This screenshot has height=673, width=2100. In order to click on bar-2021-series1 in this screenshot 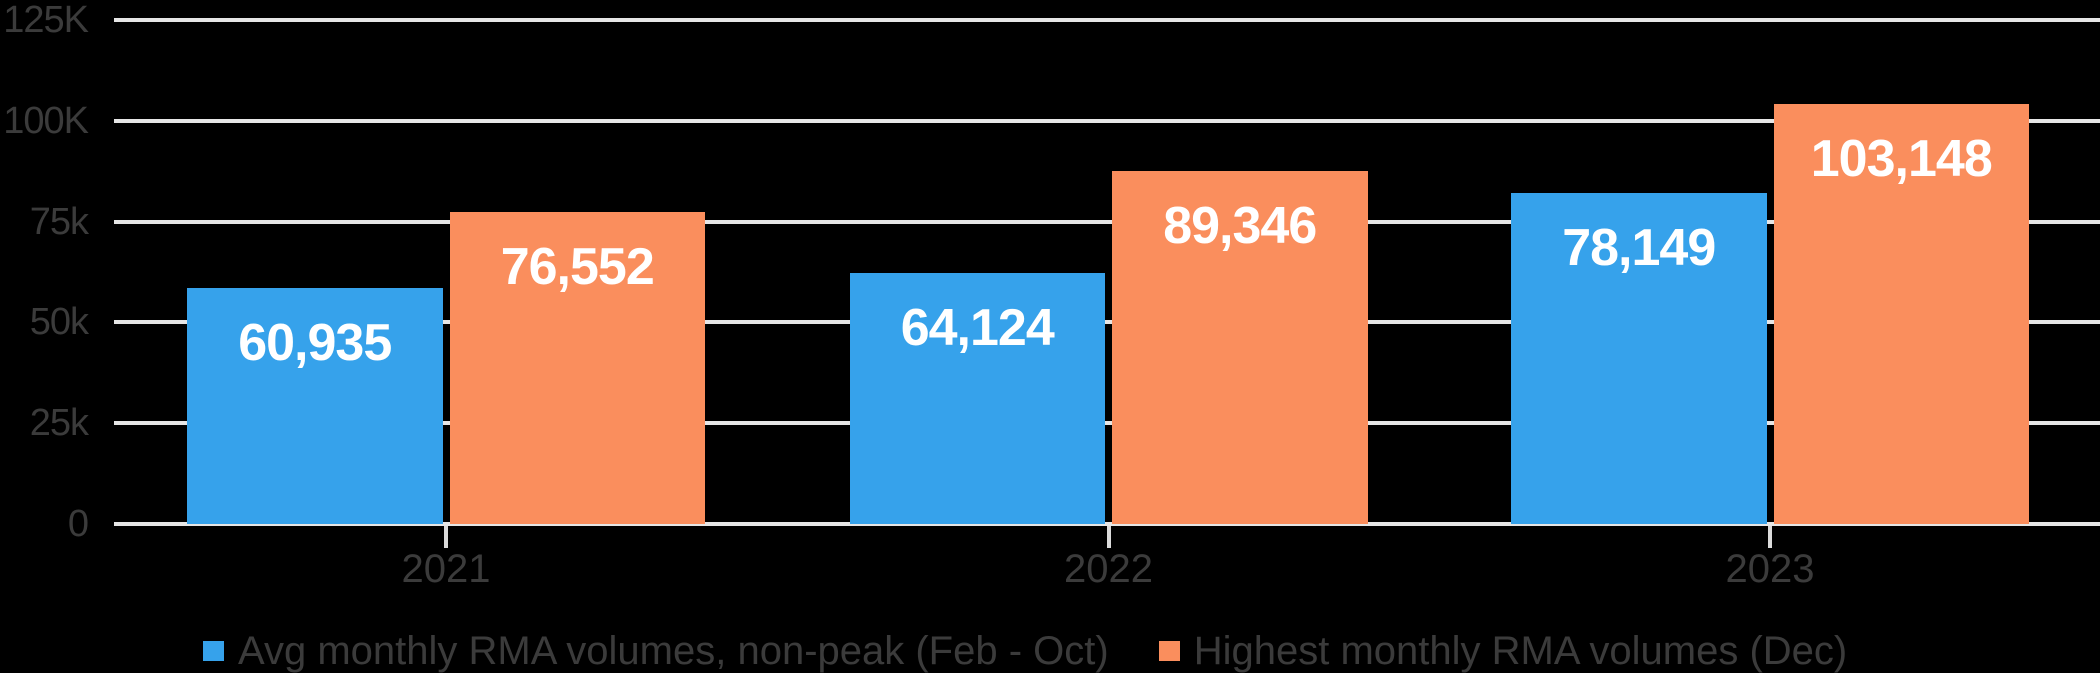, I will do `click(577, 367)`.